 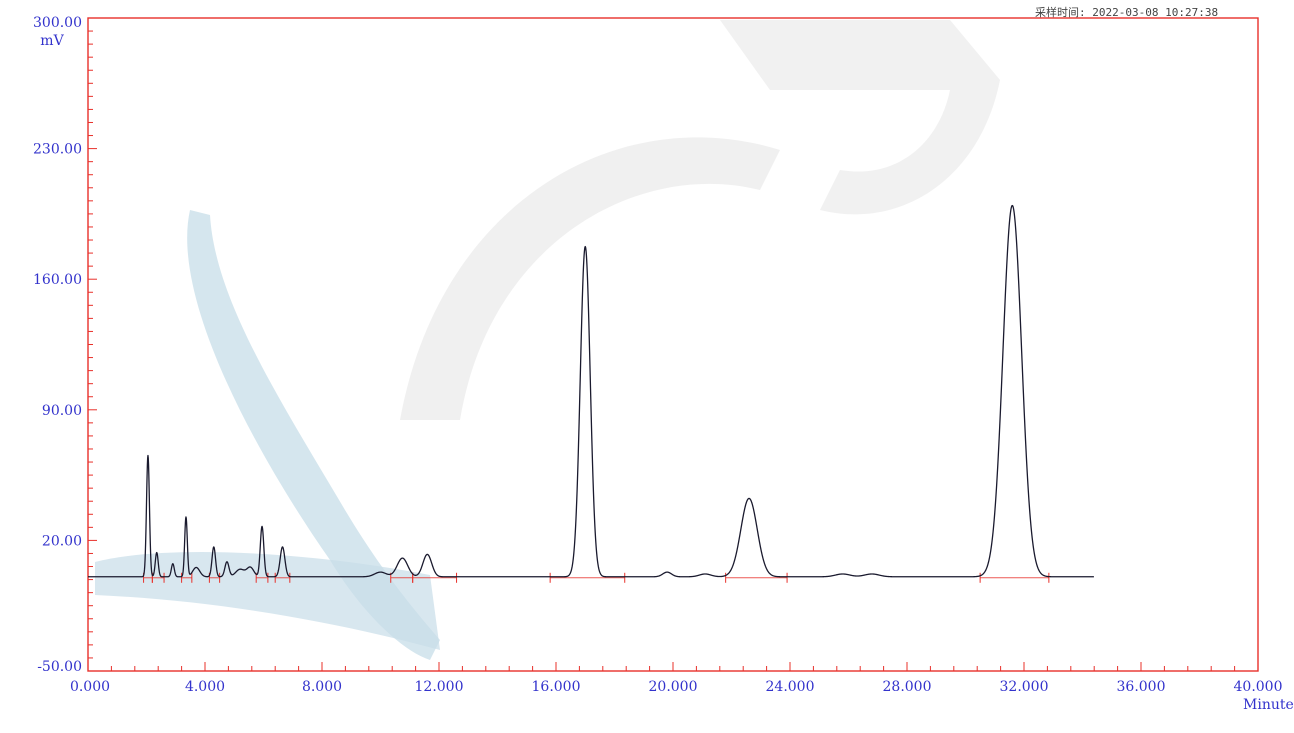 I want to click on watermark-stroke-base, so click(x=267, y=601).